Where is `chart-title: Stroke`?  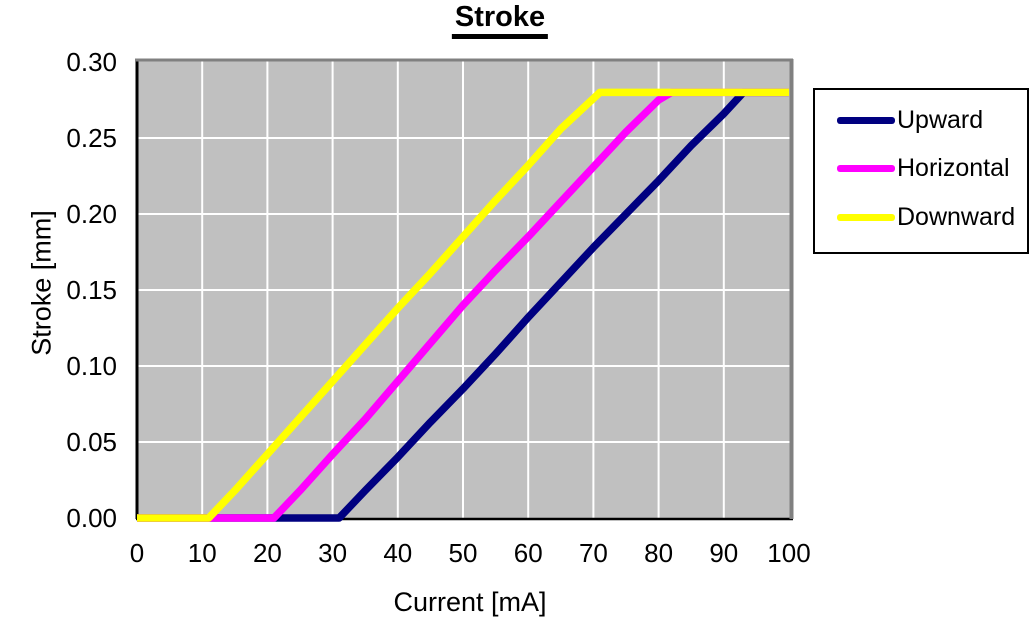
chart-title: Stroke is located at coordinates (500, 21).